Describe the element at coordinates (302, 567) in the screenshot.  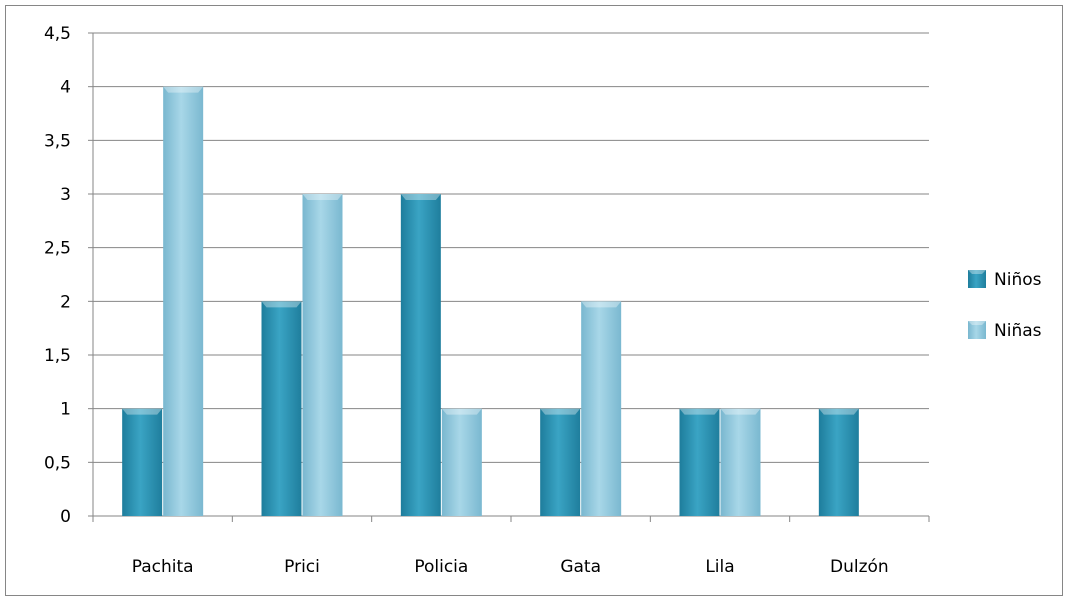
I see `x-tick-label: Prici` at that location.